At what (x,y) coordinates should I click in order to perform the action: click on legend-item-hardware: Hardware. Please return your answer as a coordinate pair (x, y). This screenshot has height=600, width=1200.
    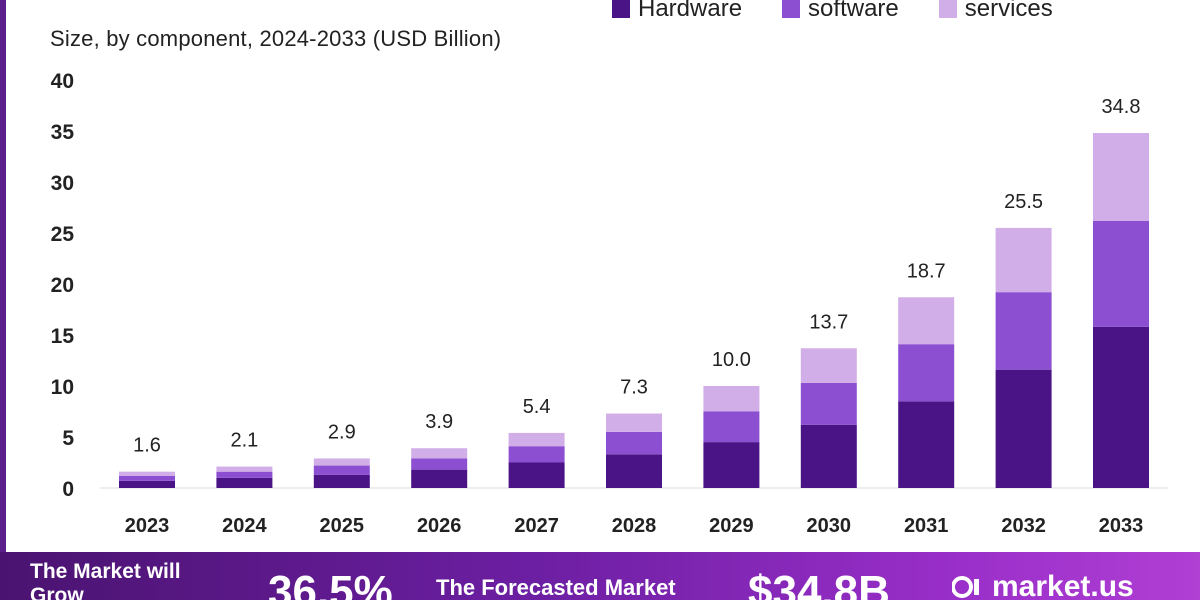
    Looking at the image, I should click on (677, 11).